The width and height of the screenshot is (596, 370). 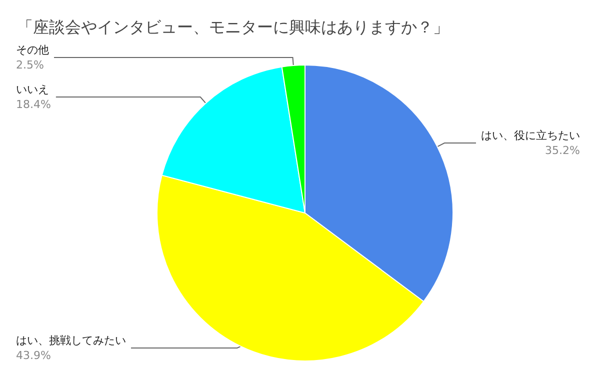 I want to click on data-label: 35.2%, so click(x=562, y=151).